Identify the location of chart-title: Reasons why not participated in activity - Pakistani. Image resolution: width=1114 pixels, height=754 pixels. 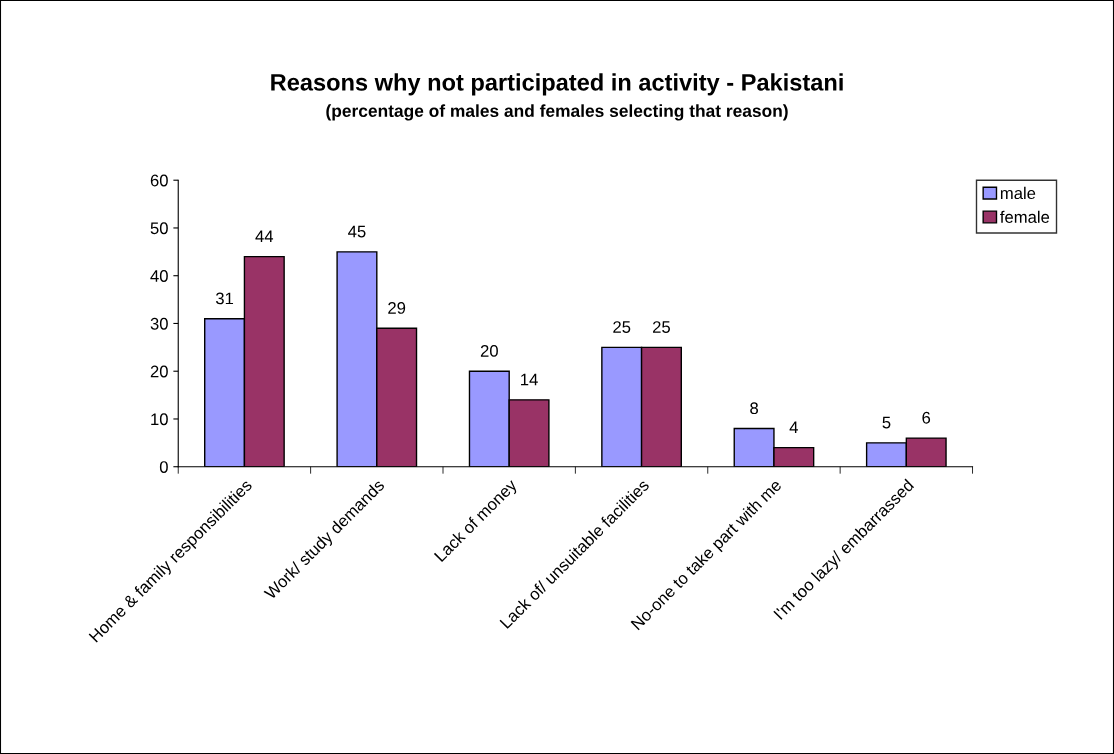
(557, 84).